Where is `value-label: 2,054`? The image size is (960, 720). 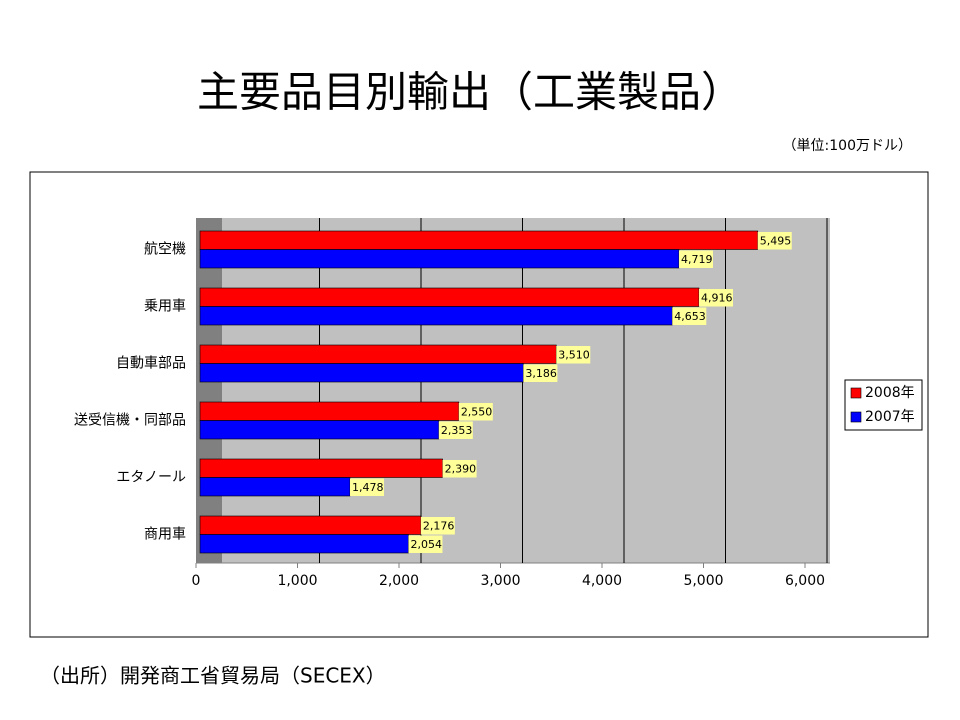 value-label: 2,054 is located at coordinates (426, 544).